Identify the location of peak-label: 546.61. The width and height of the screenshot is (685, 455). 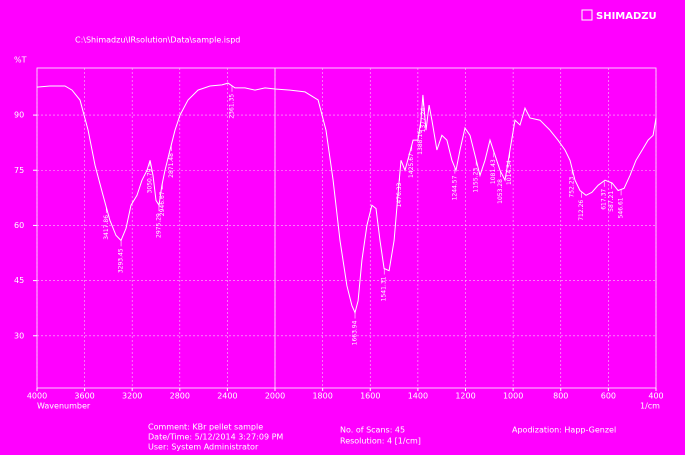
(621, 207).